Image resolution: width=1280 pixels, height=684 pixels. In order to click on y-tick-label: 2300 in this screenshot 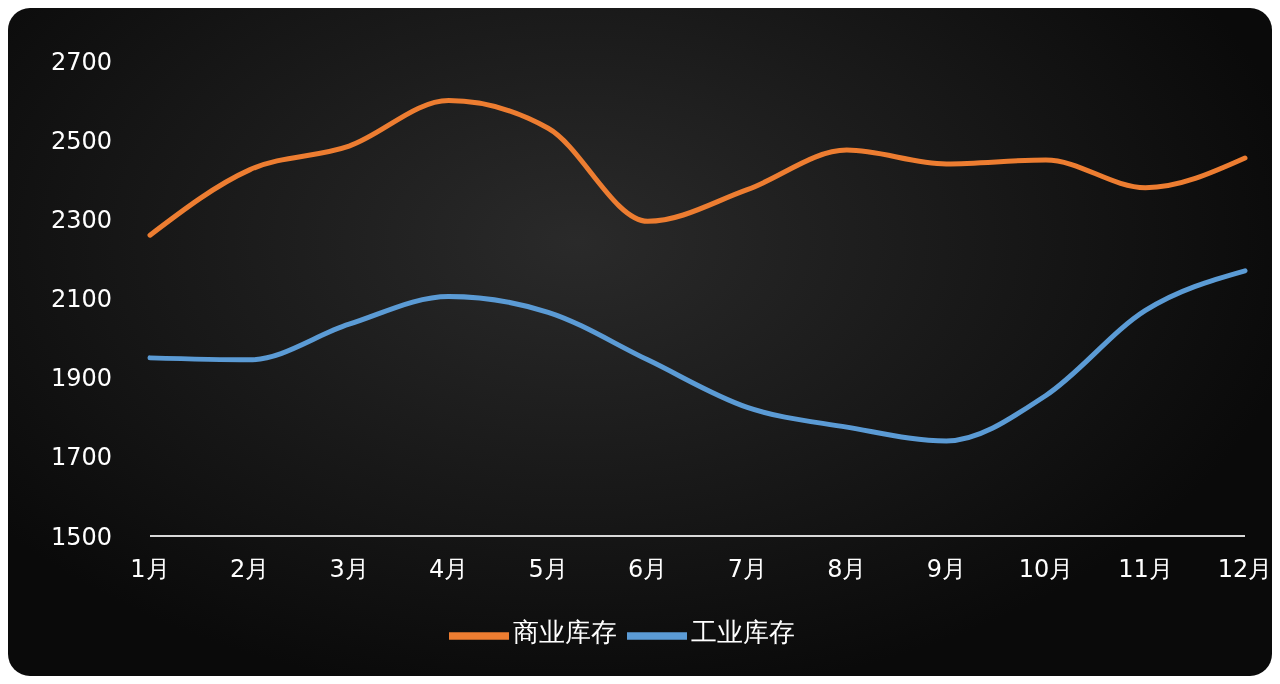, I will do `click(81, 219)`.